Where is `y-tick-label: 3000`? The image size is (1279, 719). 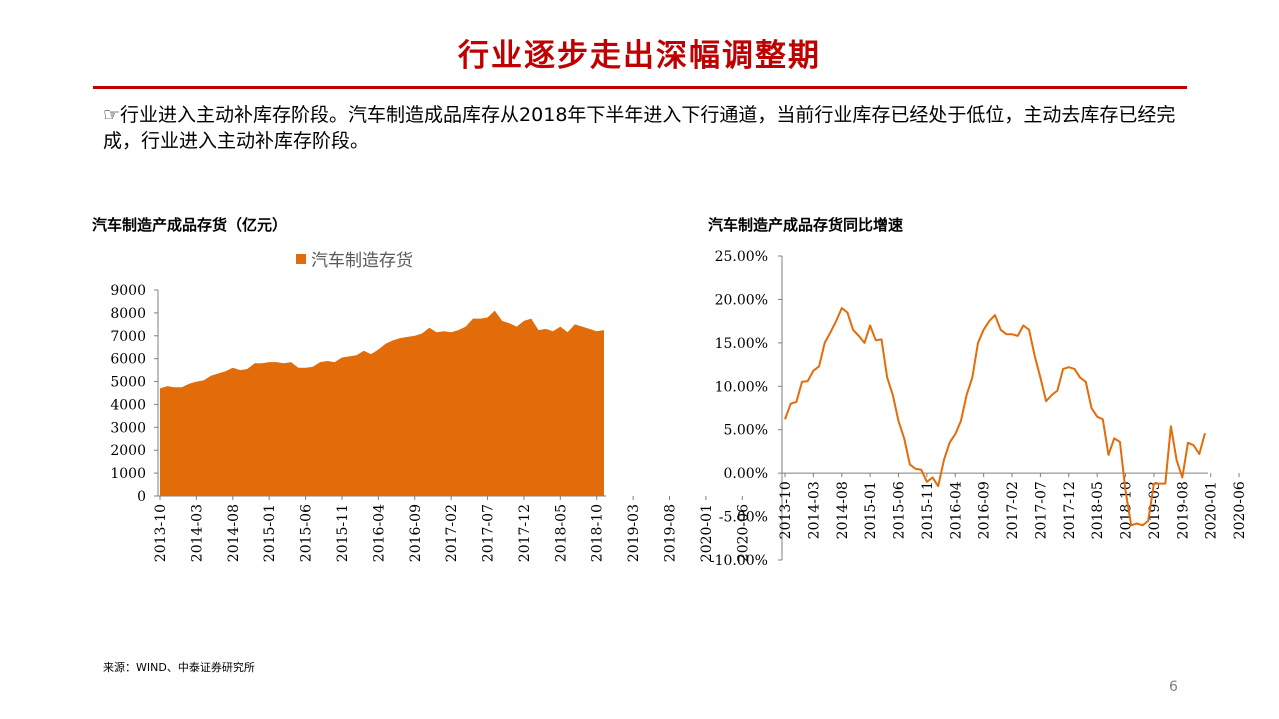
y-tick-label: 3000 is located at coordinates (128, 428).